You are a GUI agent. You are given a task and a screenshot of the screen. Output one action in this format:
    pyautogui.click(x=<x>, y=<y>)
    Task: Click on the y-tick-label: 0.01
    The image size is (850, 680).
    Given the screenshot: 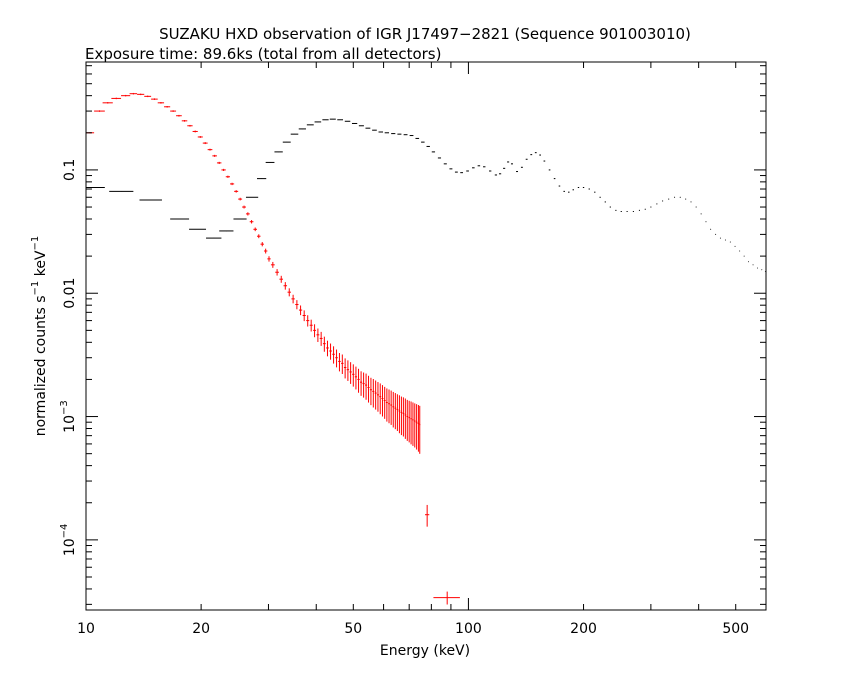 What is the action you would take?
    pyautogui.click(x=70, y=293)
    